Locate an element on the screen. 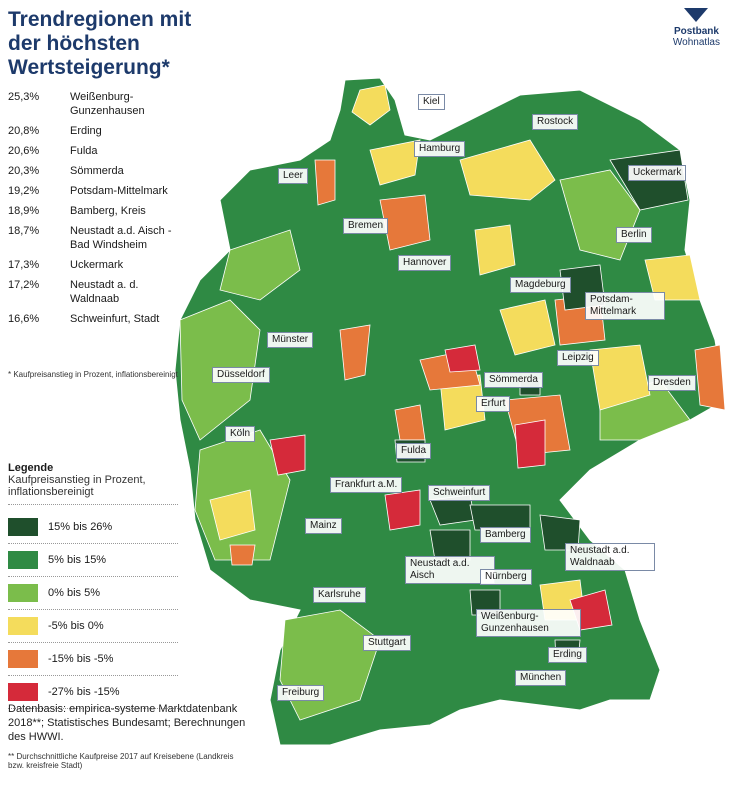 The image size is (740, 798). city-label: Bamberg is located at coordinates (505, 535).